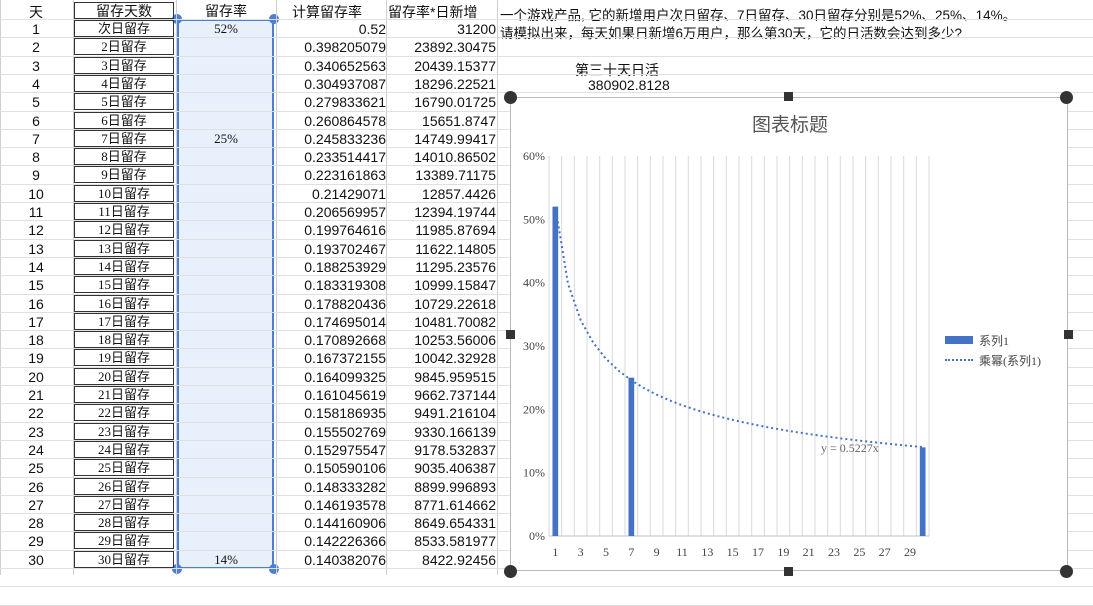  What do you see at coordinates (345, 175) in the screenshot?
I see `cell-calc-rate: 0.223161863` at bounding box center [345, 175].